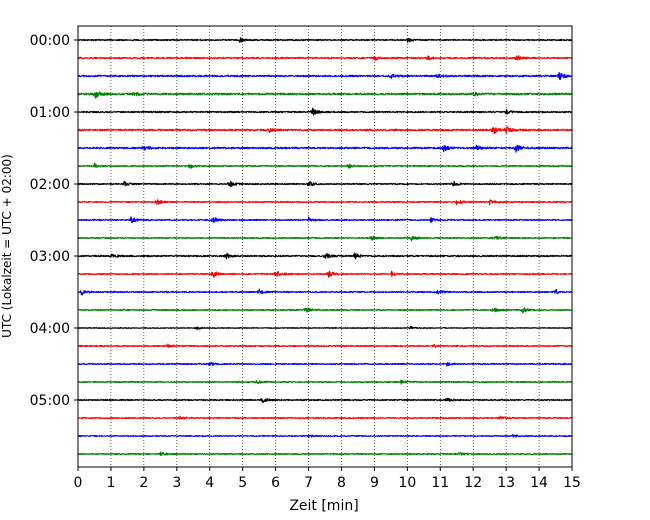 This screenshot has width=650, height=520. What do you see at coordinates (50, 113) in the screenshot?
I see `y-tick-label: 01:00` at bounding box center [50, 113].